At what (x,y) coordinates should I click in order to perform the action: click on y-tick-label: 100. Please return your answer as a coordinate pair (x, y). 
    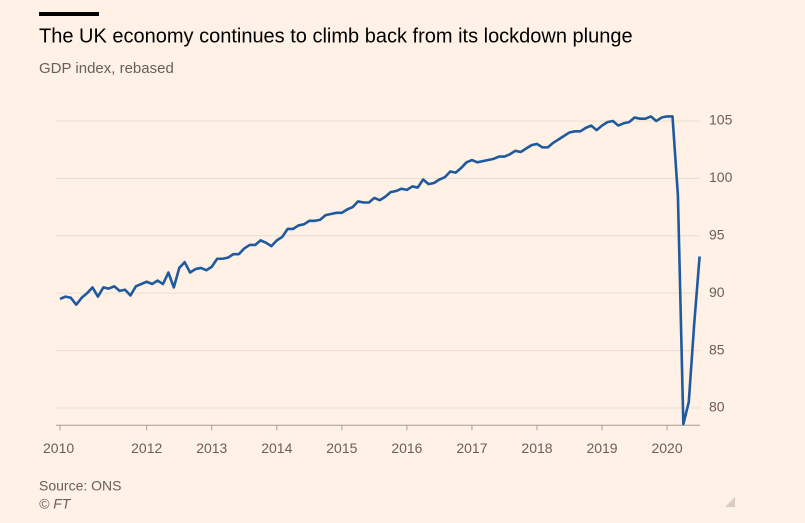
    Looking at the image, I should click on (721, 177).